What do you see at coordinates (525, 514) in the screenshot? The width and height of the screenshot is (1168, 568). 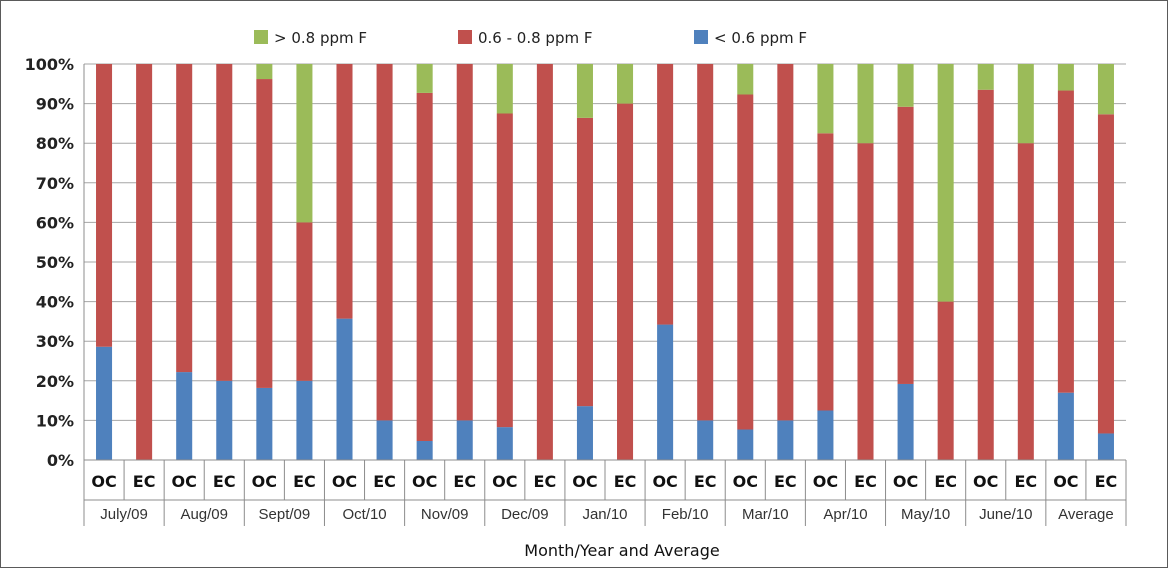 I see `x-group-label: Dec/09` at bounding box center [525, 514].